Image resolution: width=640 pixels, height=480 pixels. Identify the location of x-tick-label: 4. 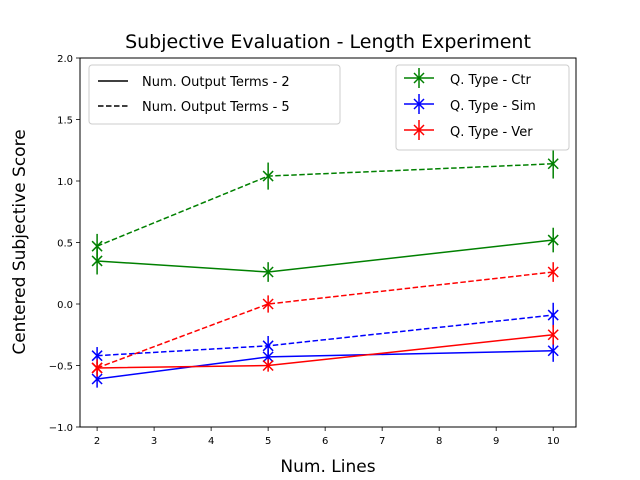
(211, 441).